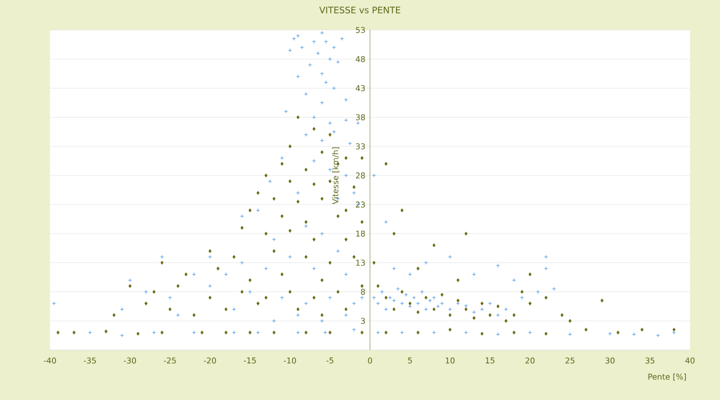 This screenshot has width=720, height=400. Describe the element at coordinates (359, 10) in the screenshot. I see `chart-title: VITESSE vs PENTE` at that location.